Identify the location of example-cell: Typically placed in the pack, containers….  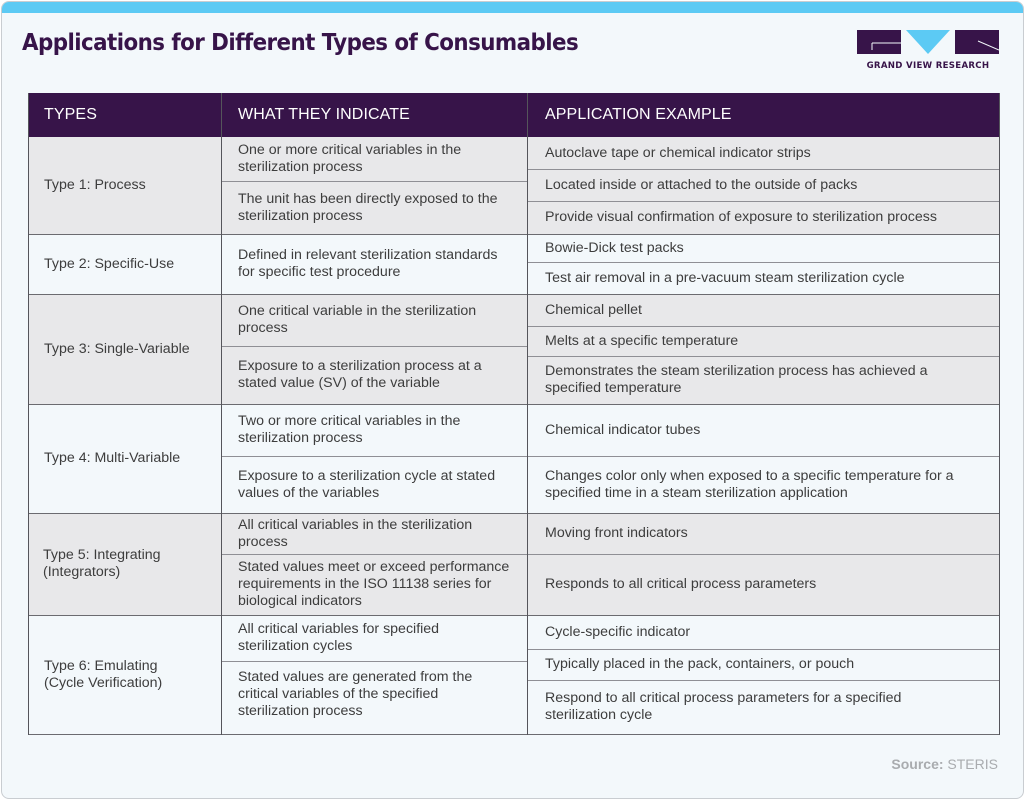
(763, 664).